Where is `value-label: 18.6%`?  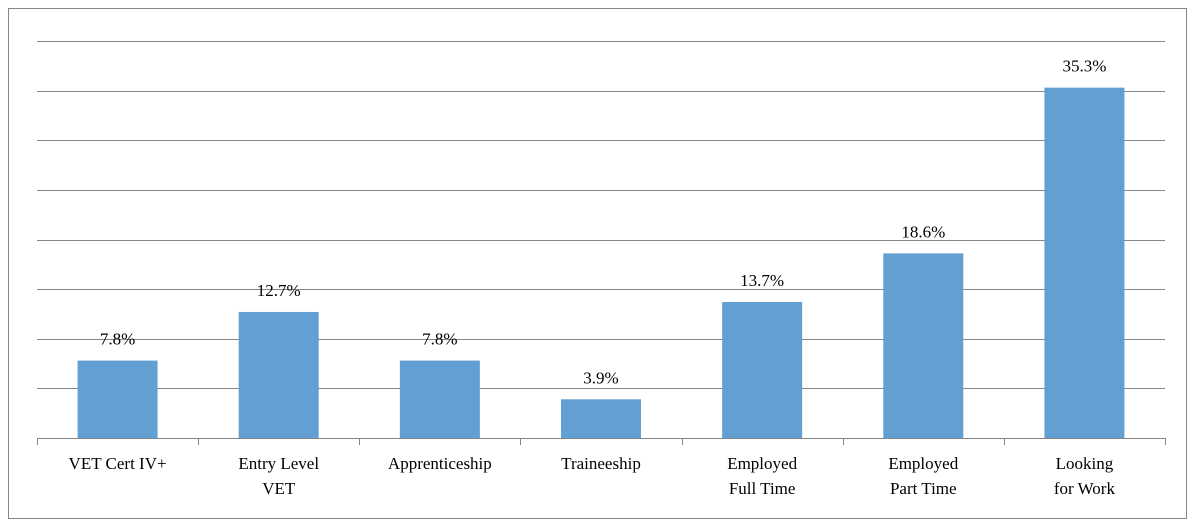
value-label: 18.6% is located at coordinates (923, 231).